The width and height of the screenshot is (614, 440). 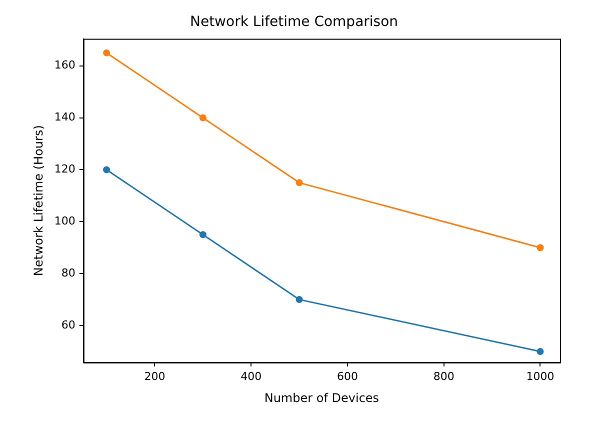 I want to click on y-tick-label: 140, so click(x=65, y=117).